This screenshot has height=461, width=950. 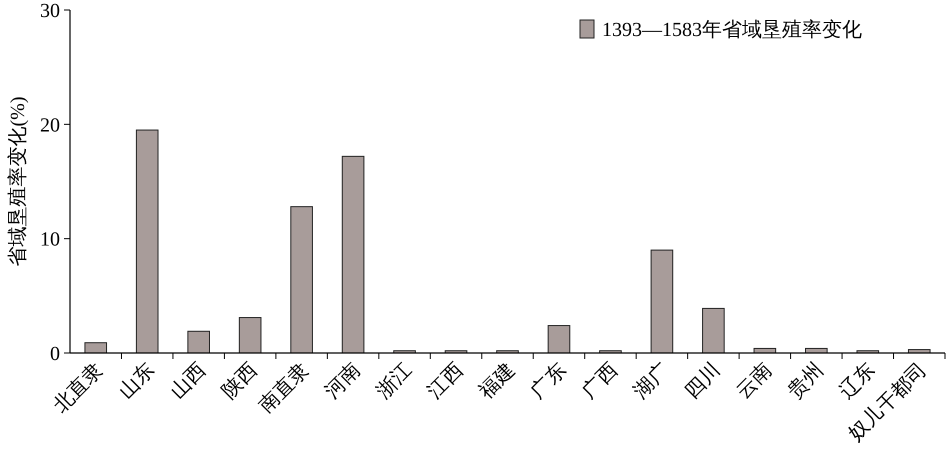 I want to click on x-tick-label: 山西, so click(x=188, y=380).